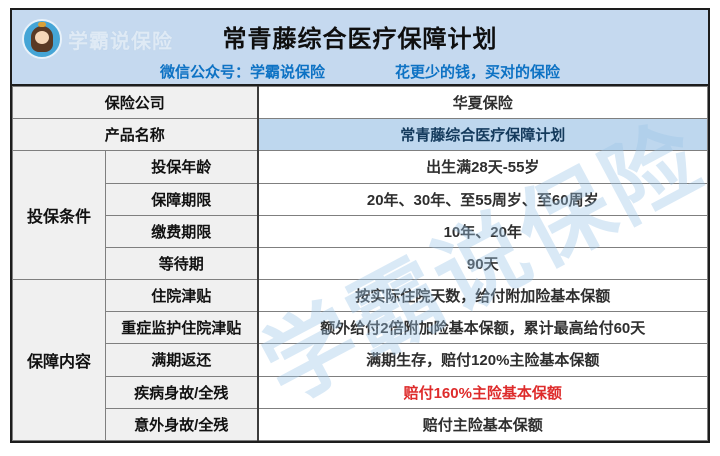  What do you see at coordinates (181, 296) in the screenshot?
I see `row-label-hospital-allowance: 住院津贴` at bounding box center [181, 296].